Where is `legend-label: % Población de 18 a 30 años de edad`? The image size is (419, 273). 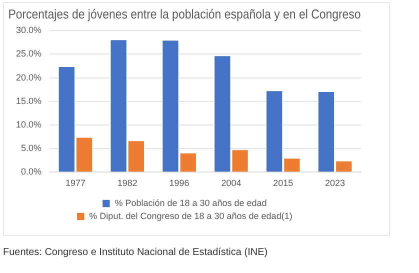 legend-label: % Población de 18 a 30 años de edad is located at coordinates (190, 203).